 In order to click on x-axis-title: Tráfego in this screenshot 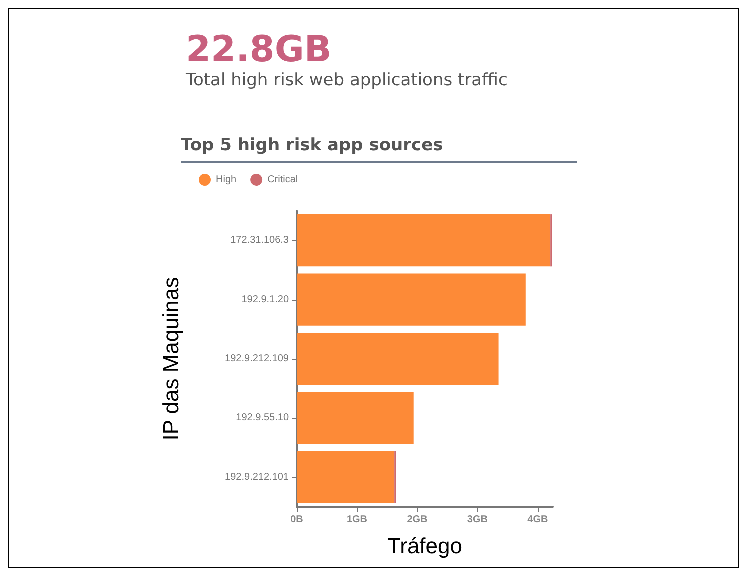, I will do `click(425, 546)`.